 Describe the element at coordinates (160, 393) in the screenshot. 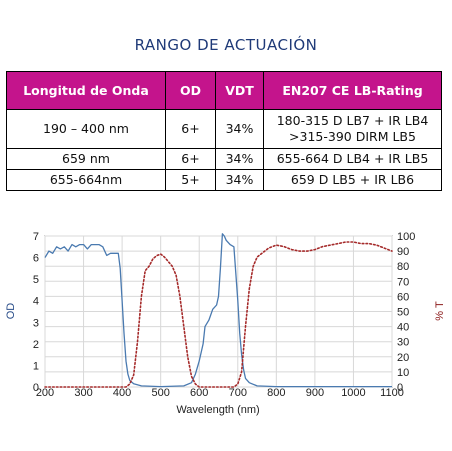

I see `x-tick-label: 500` at that location.